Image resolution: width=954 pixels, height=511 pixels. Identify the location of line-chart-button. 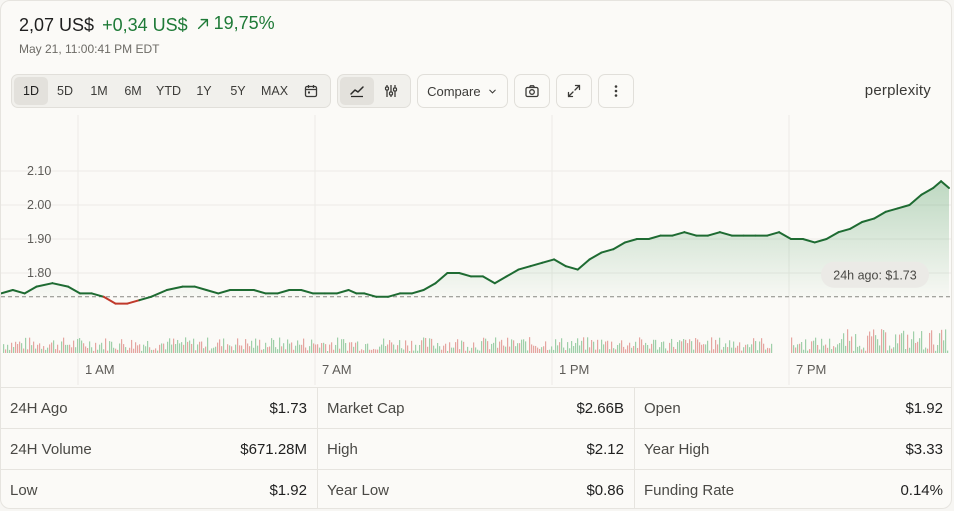
(357, 91).